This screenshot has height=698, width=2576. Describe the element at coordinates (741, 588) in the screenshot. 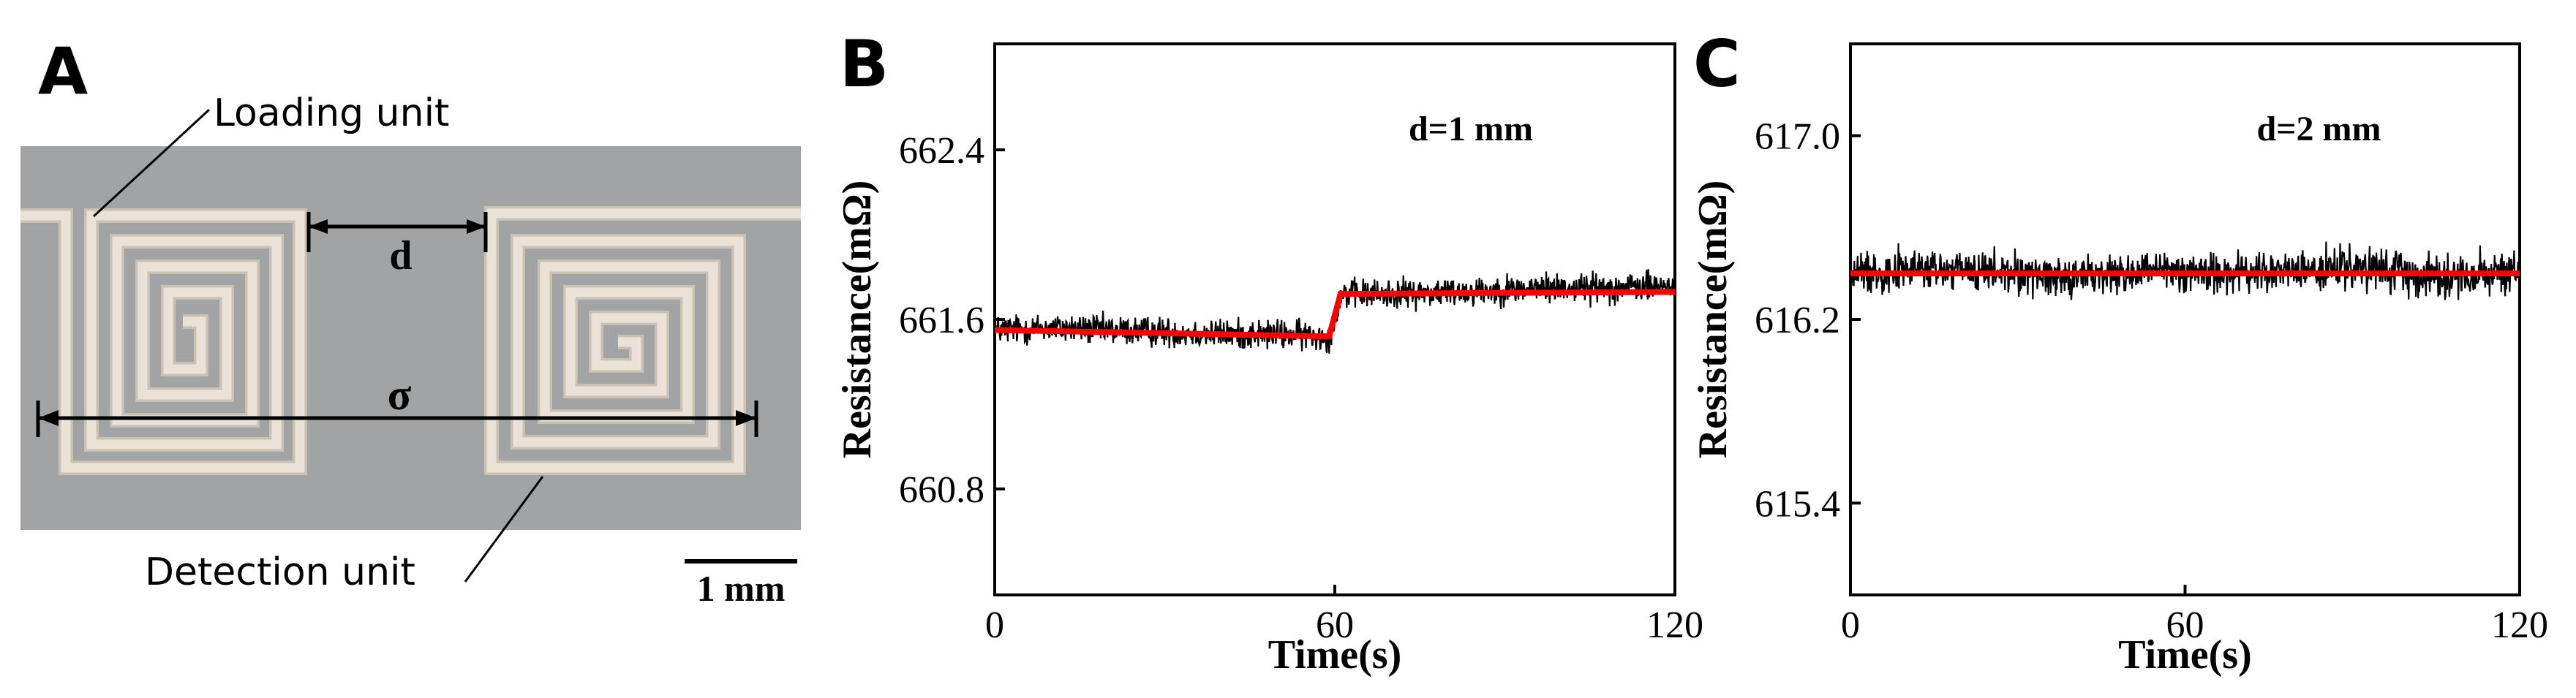

I see `scale-bar-label: 1 mm` at that location.